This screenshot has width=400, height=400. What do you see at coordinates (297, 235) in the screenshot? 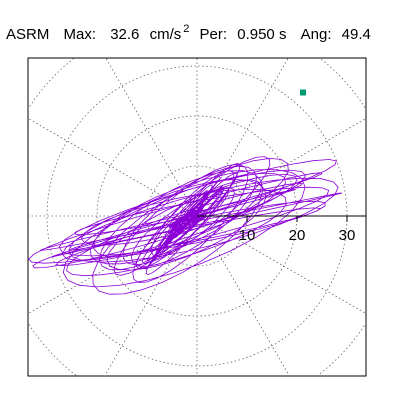
I see `radial-tick-label-2: 20` at bounding box center [297, 235].